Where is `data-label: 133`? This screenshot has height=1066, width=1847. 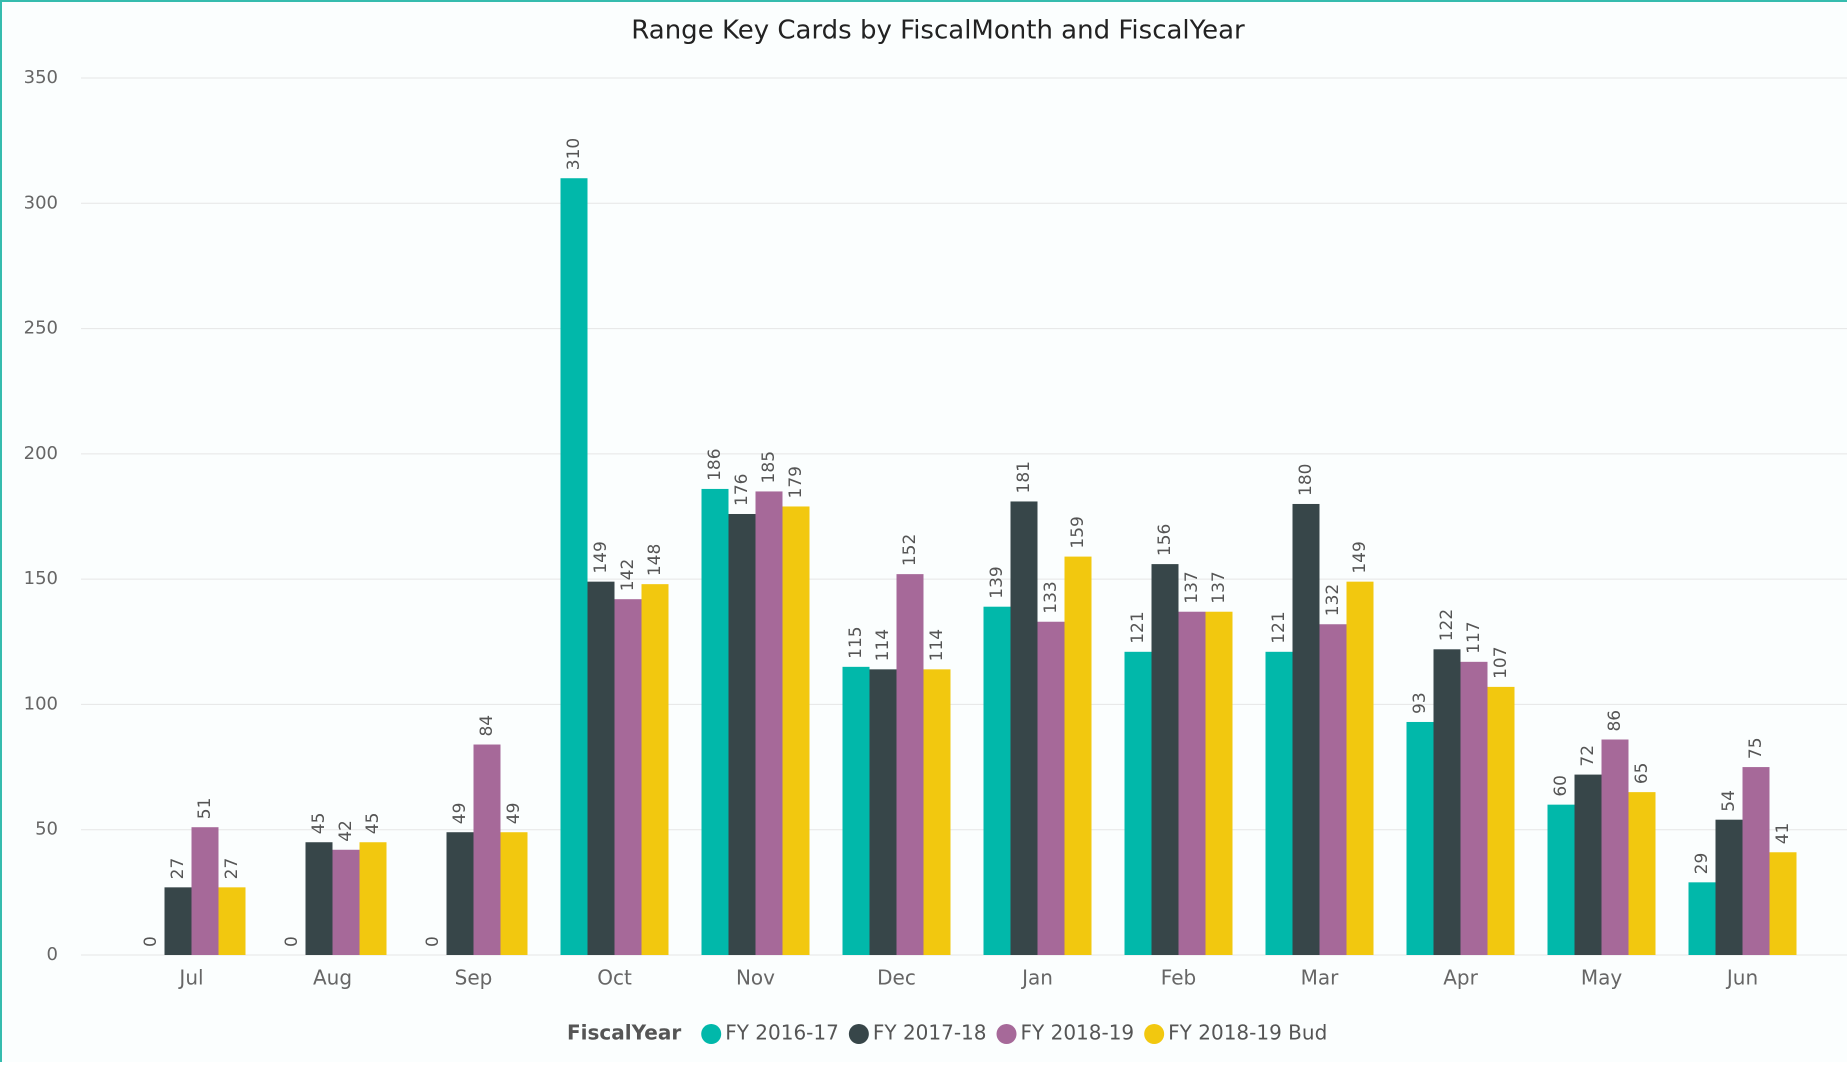 data-label: 133 is located at coordinates (1051, 597).